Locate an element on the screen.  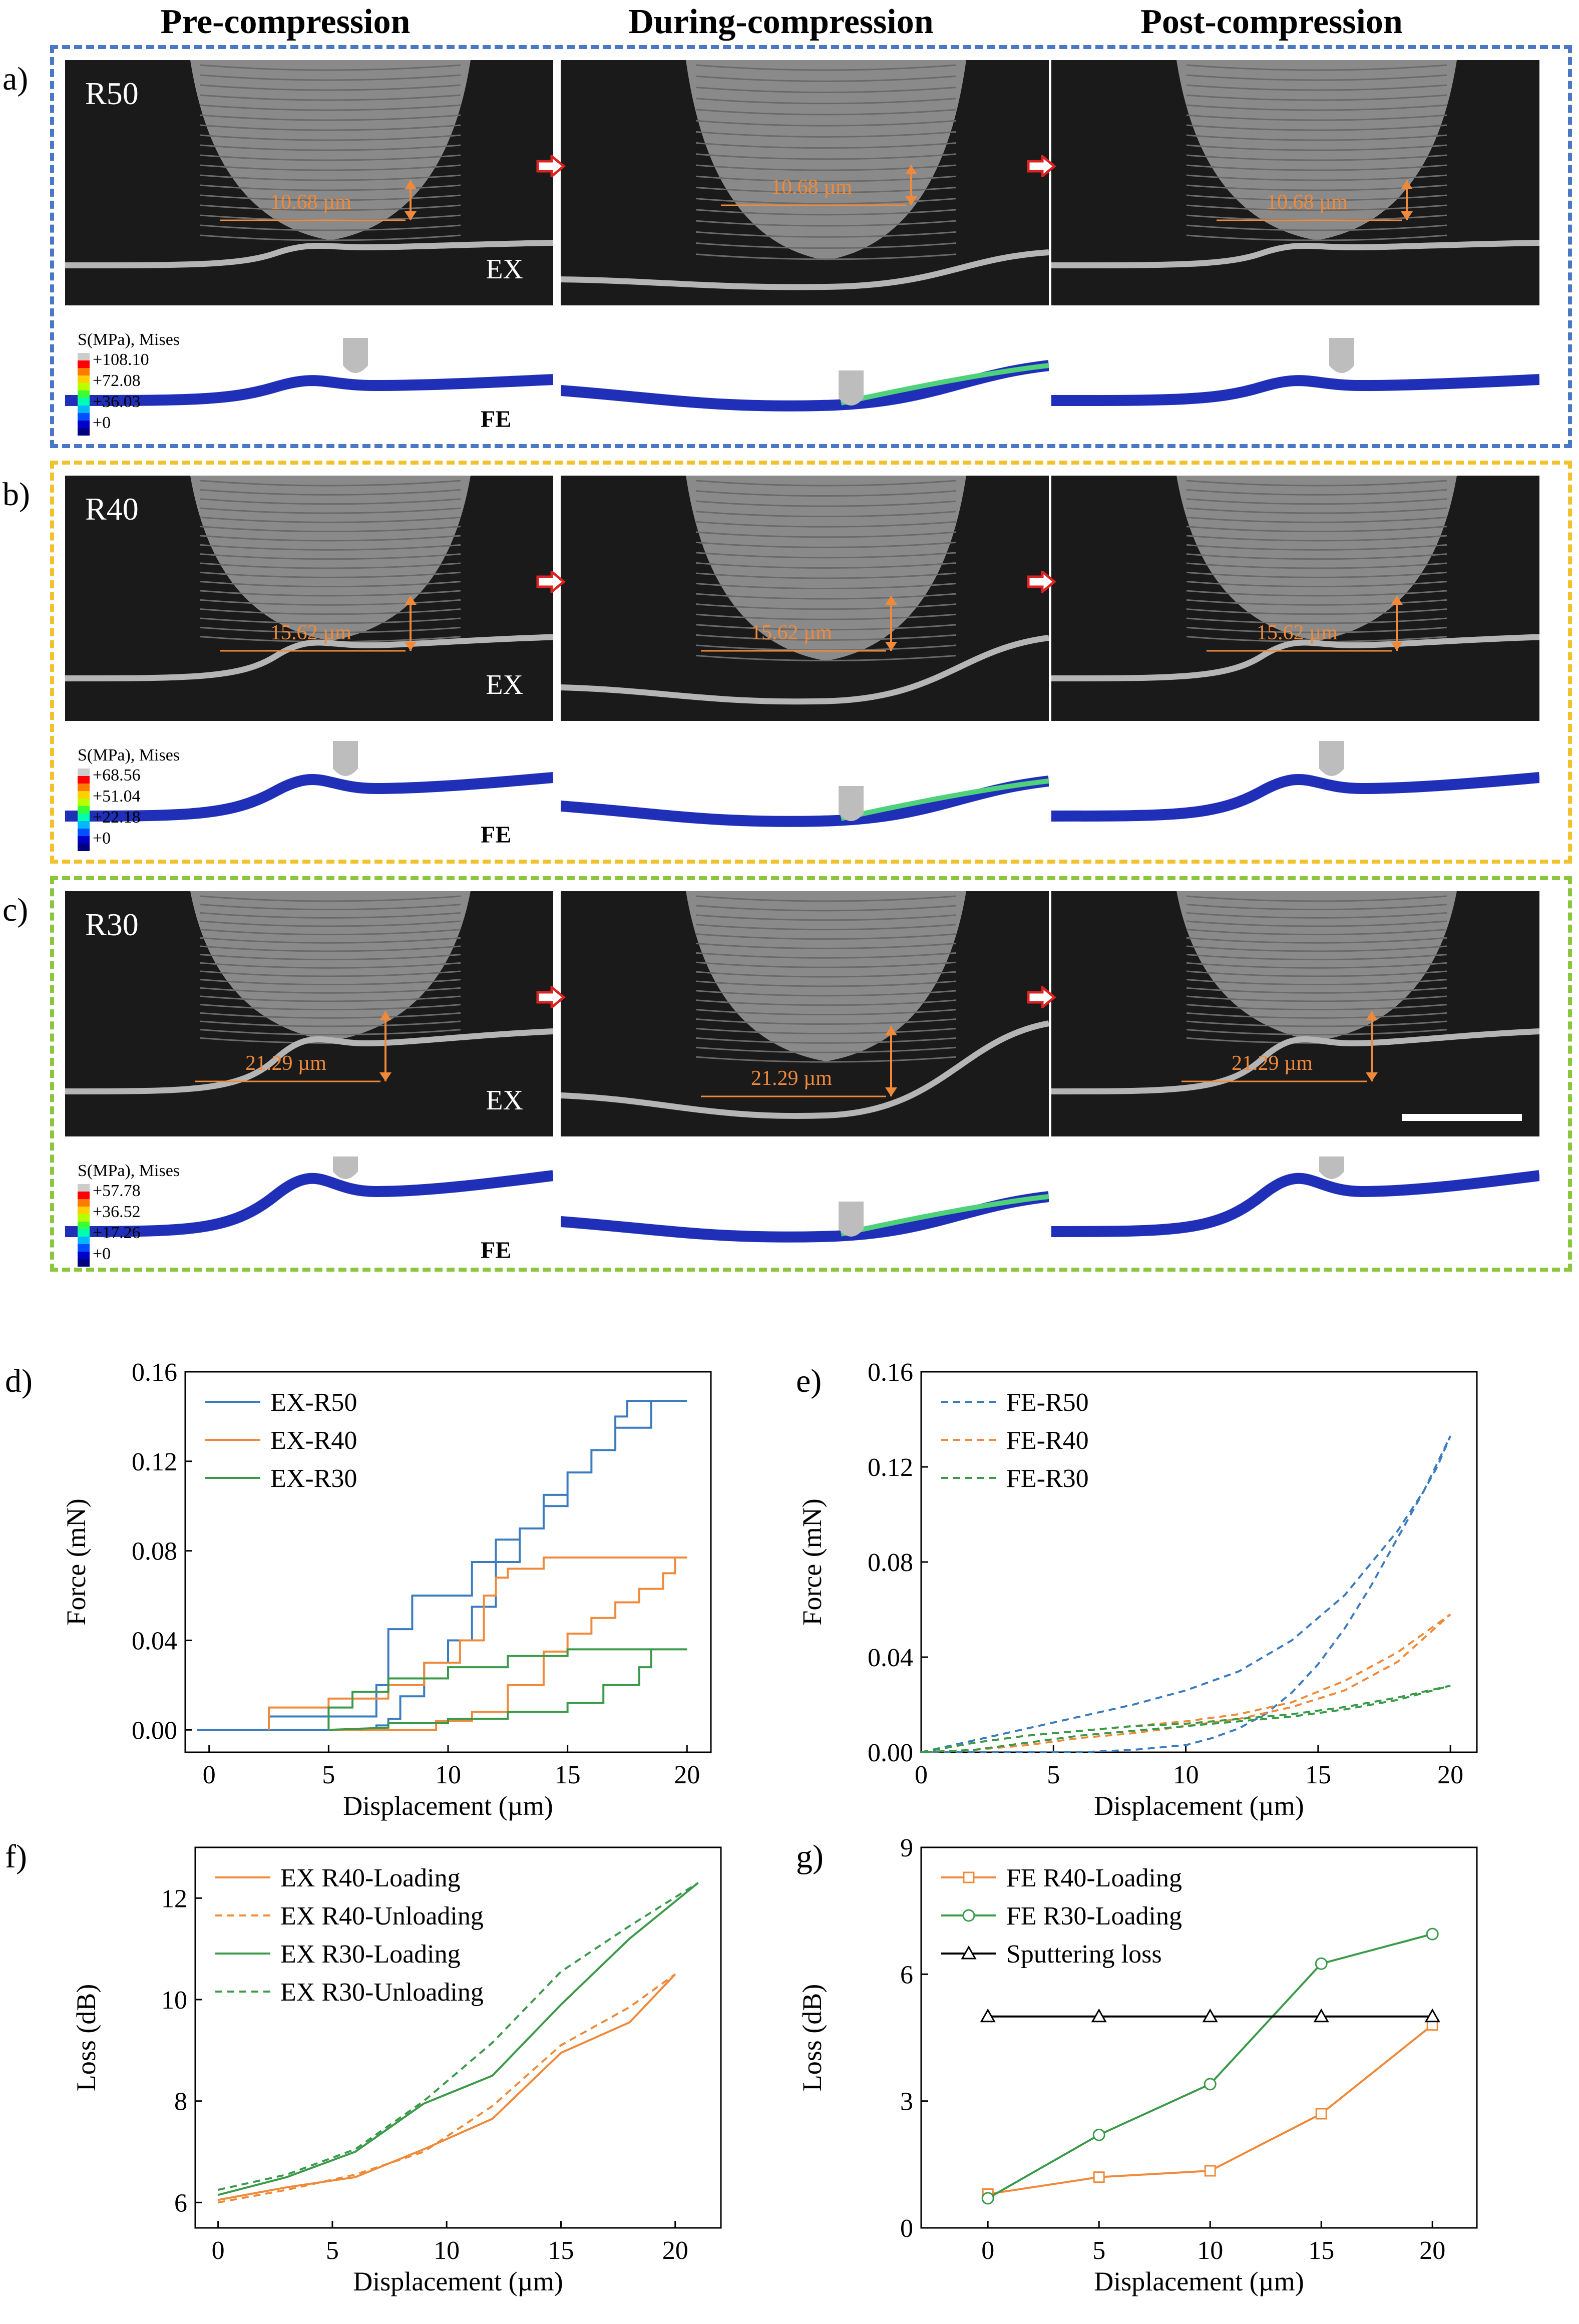
sem-image-r30-3: 21.29 µm is located at coordinates (1295, 1013).